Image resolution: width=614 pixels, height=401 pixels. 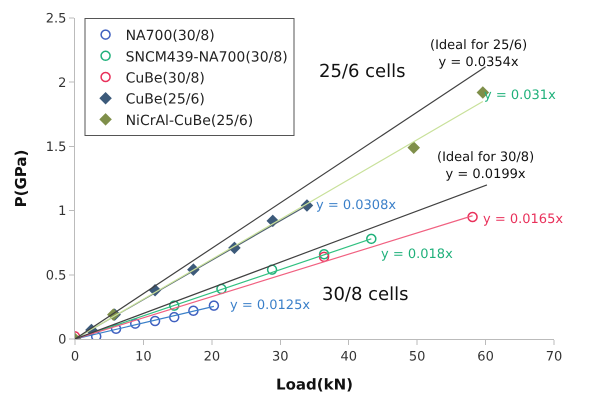 What do you see at coordinates (417, 357) in the screenshot?
I see `x-tick-label: 50` at bounding box center [417, 357].